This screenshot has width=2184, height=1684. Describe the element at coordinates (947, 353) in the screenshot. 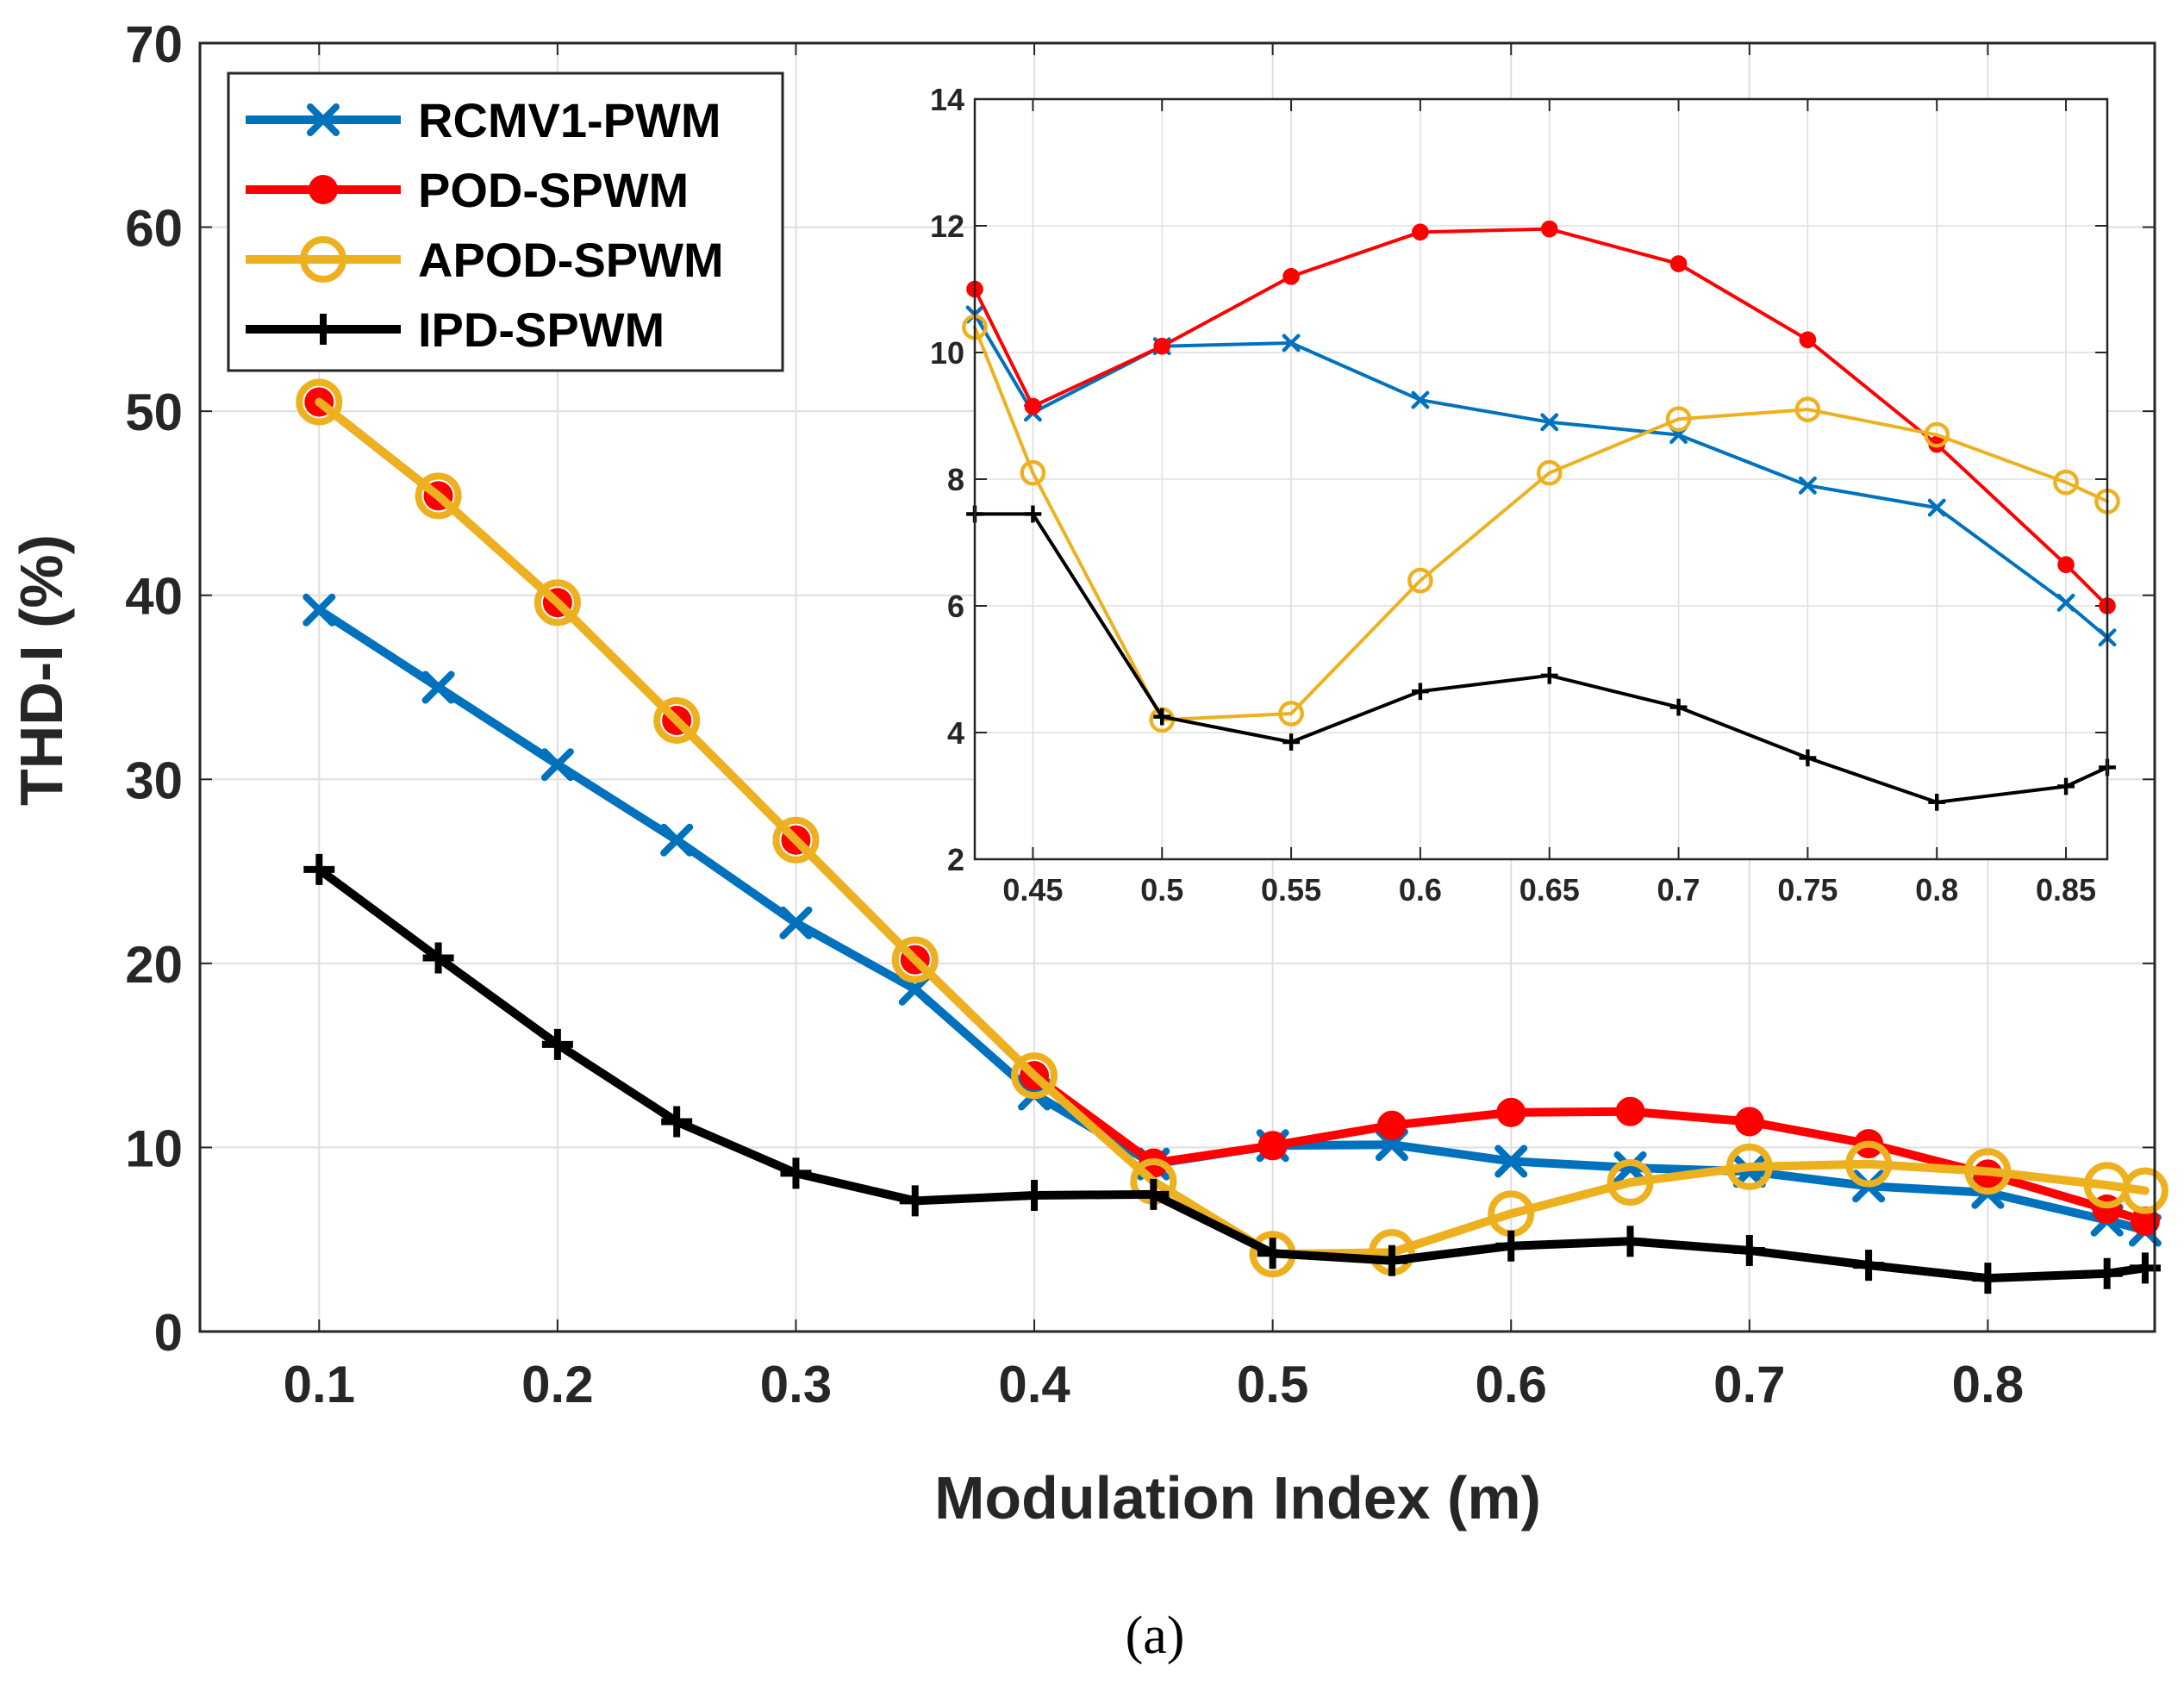

I see `inset-ytick-label: 10` at that location.